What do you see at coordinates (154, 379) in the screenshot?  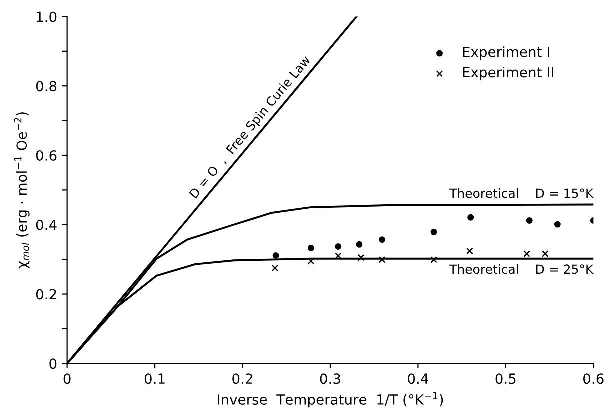 I see `x-tick-label: 0.1` at bounding box center [154, 379].